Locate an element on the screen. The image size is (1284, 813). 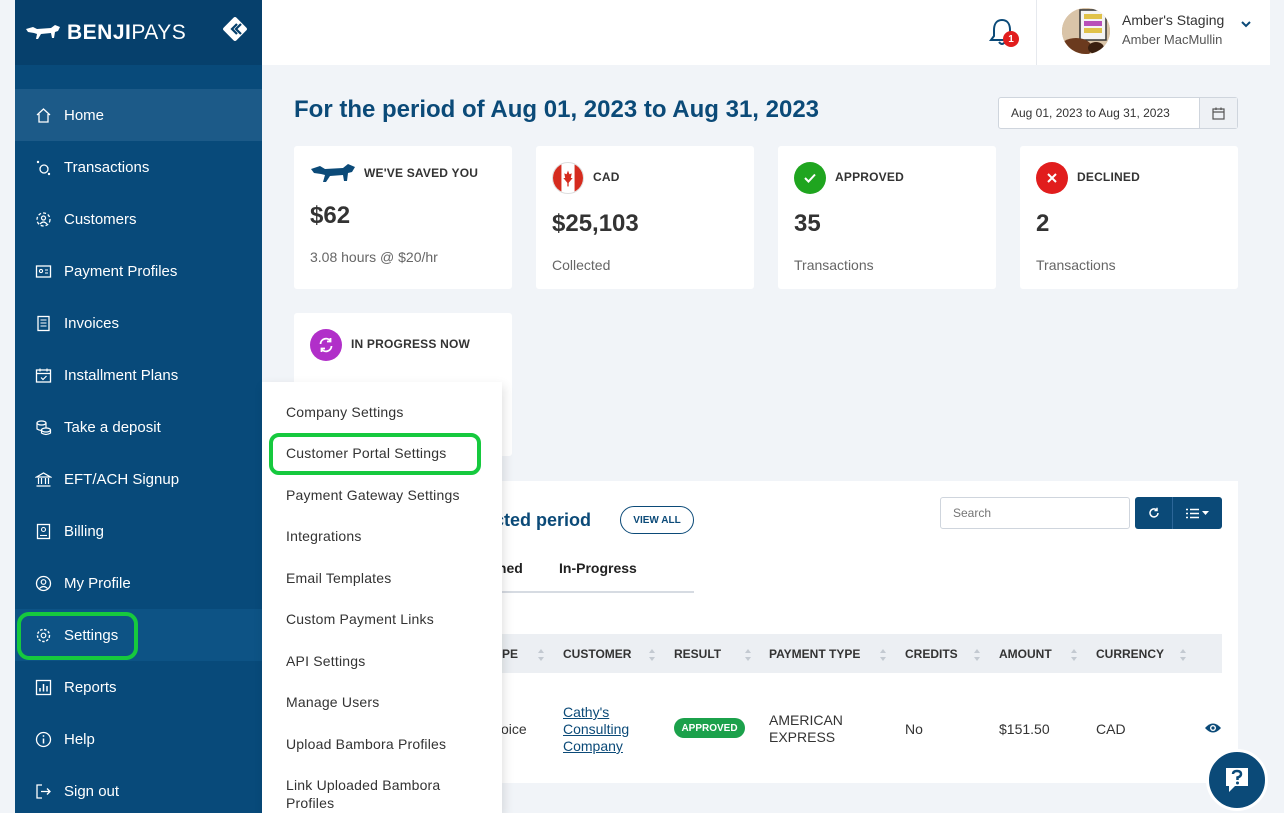
menu-item-integrations: Integrations is located at coordinates (324, 536).